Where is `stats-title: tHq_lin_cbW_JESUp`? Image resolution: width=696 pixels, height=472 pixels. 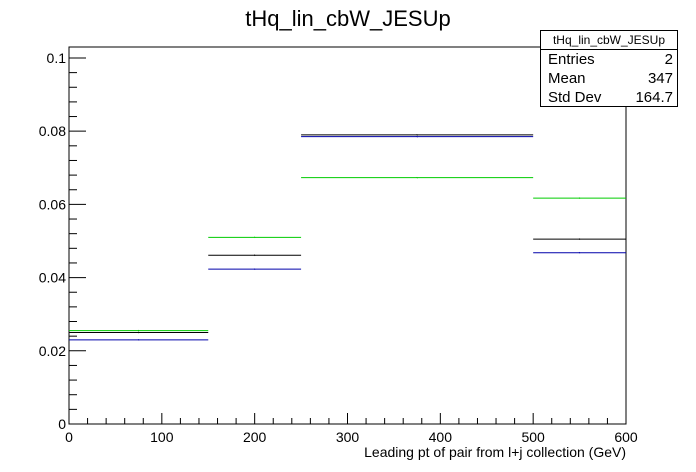 stats-title: tHq_lin_cbW_JESUp is located at coordinates (609, 40).